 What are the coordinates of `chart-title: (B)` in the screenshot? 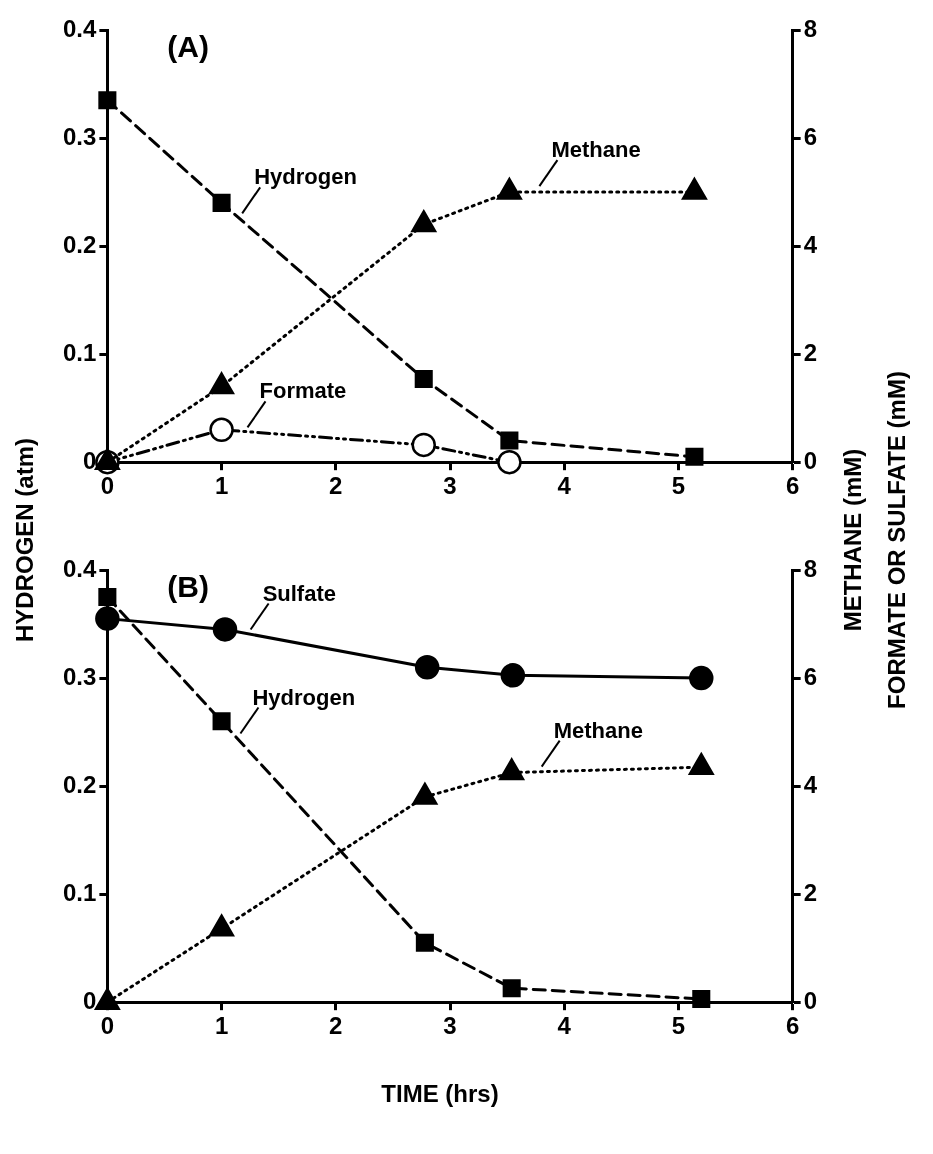 It's located at (188, 587).